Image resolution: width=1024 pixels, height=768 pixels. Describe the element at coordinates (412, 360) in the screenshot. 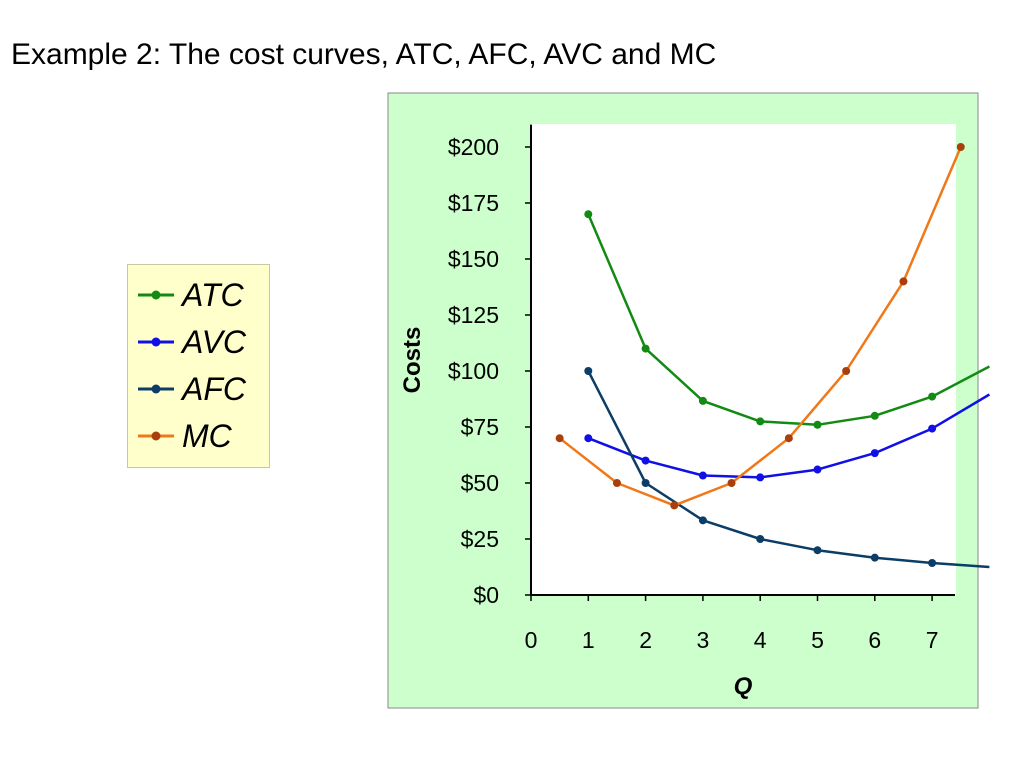

I see `y-axis-label: Costs` at that location.